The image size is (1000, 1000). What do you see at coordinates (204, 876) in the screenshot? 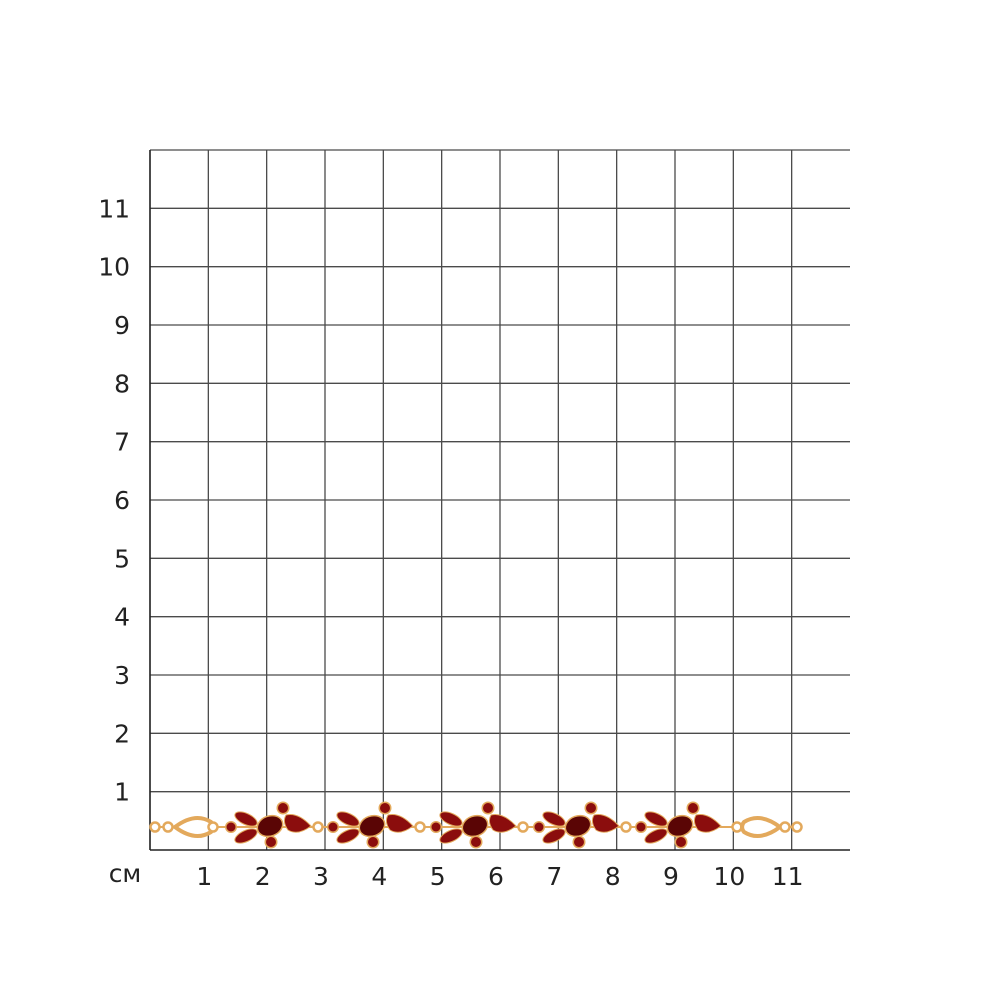
I see `x-tick-label: 1` at bounding box center [204, 876].